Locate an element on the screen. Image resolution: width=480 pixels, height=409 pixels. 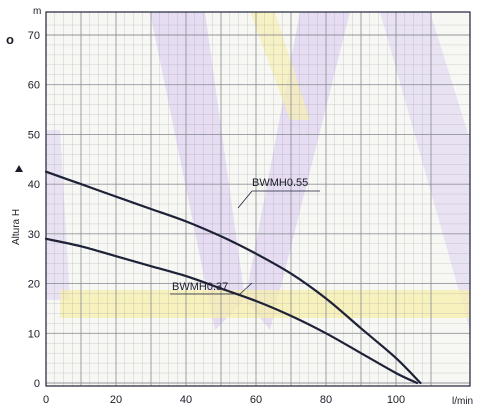
y-tick-label: 50 is located at coordinates (34, 135).